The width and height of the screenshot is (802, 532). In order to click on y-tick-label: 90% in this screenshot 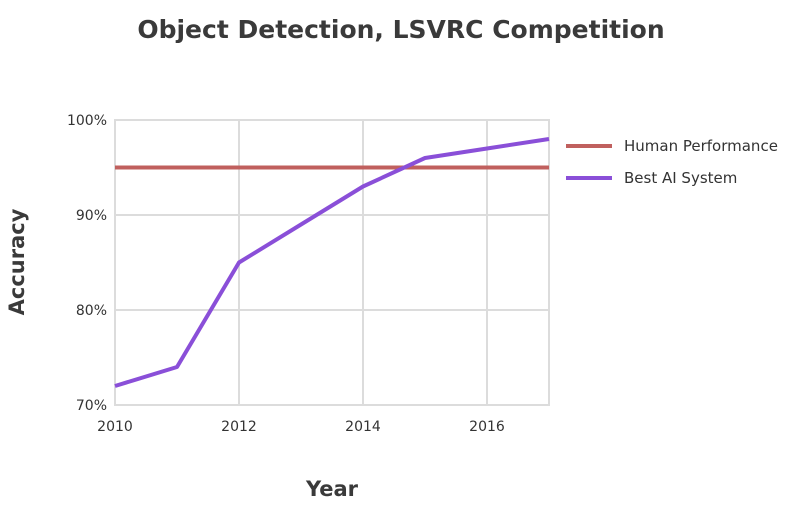, I will do `click(91, 216)`.